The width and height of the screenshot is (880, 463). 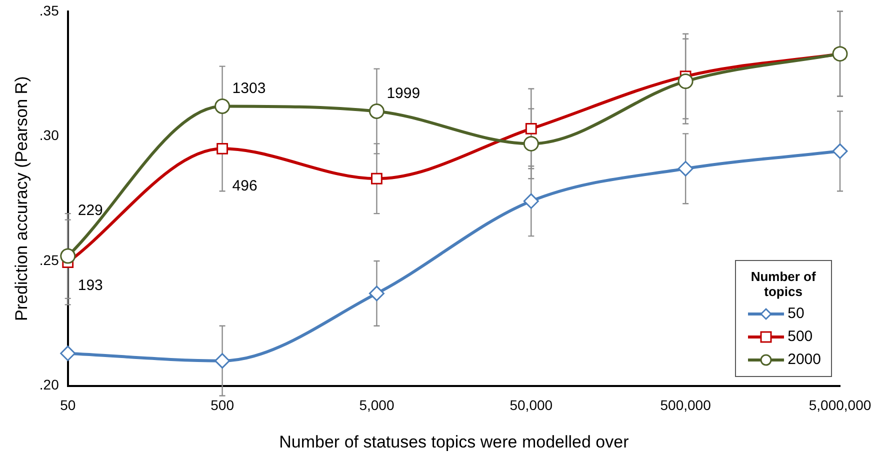 What do you see at coordinates (686, 405) in the screenshot?
I see `x-tick-label: 500,000` at bounding box center [686, 405].